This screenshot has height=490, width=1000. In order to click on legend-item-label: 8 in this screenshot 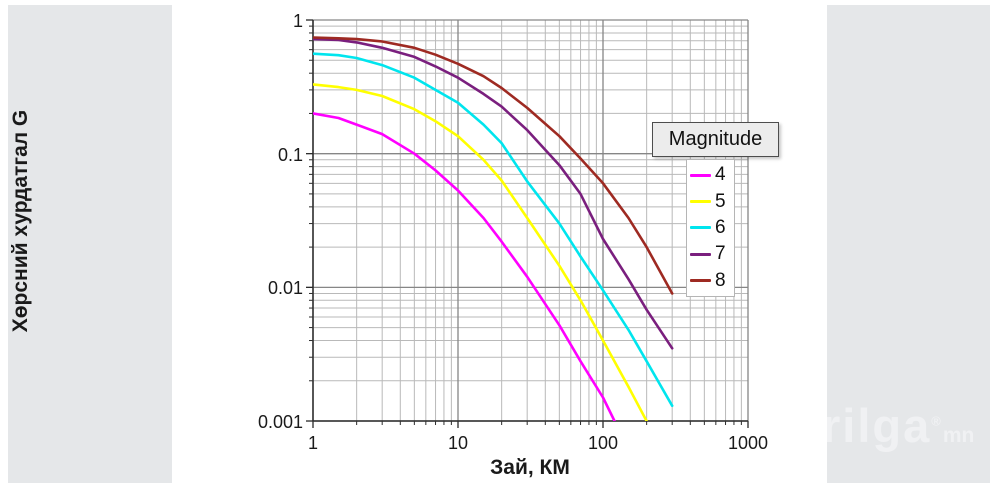, I will do `click(720, 280)`.